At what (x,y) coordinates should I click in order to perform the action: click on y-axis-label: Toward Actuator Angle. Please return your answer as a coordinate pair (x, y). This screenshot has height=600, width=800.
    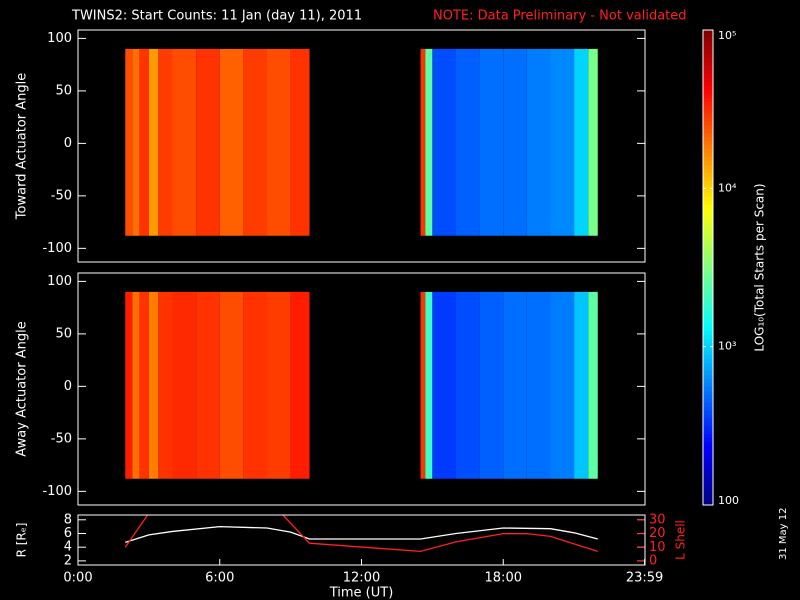
    Looking at the image, I should click on (22, 146).